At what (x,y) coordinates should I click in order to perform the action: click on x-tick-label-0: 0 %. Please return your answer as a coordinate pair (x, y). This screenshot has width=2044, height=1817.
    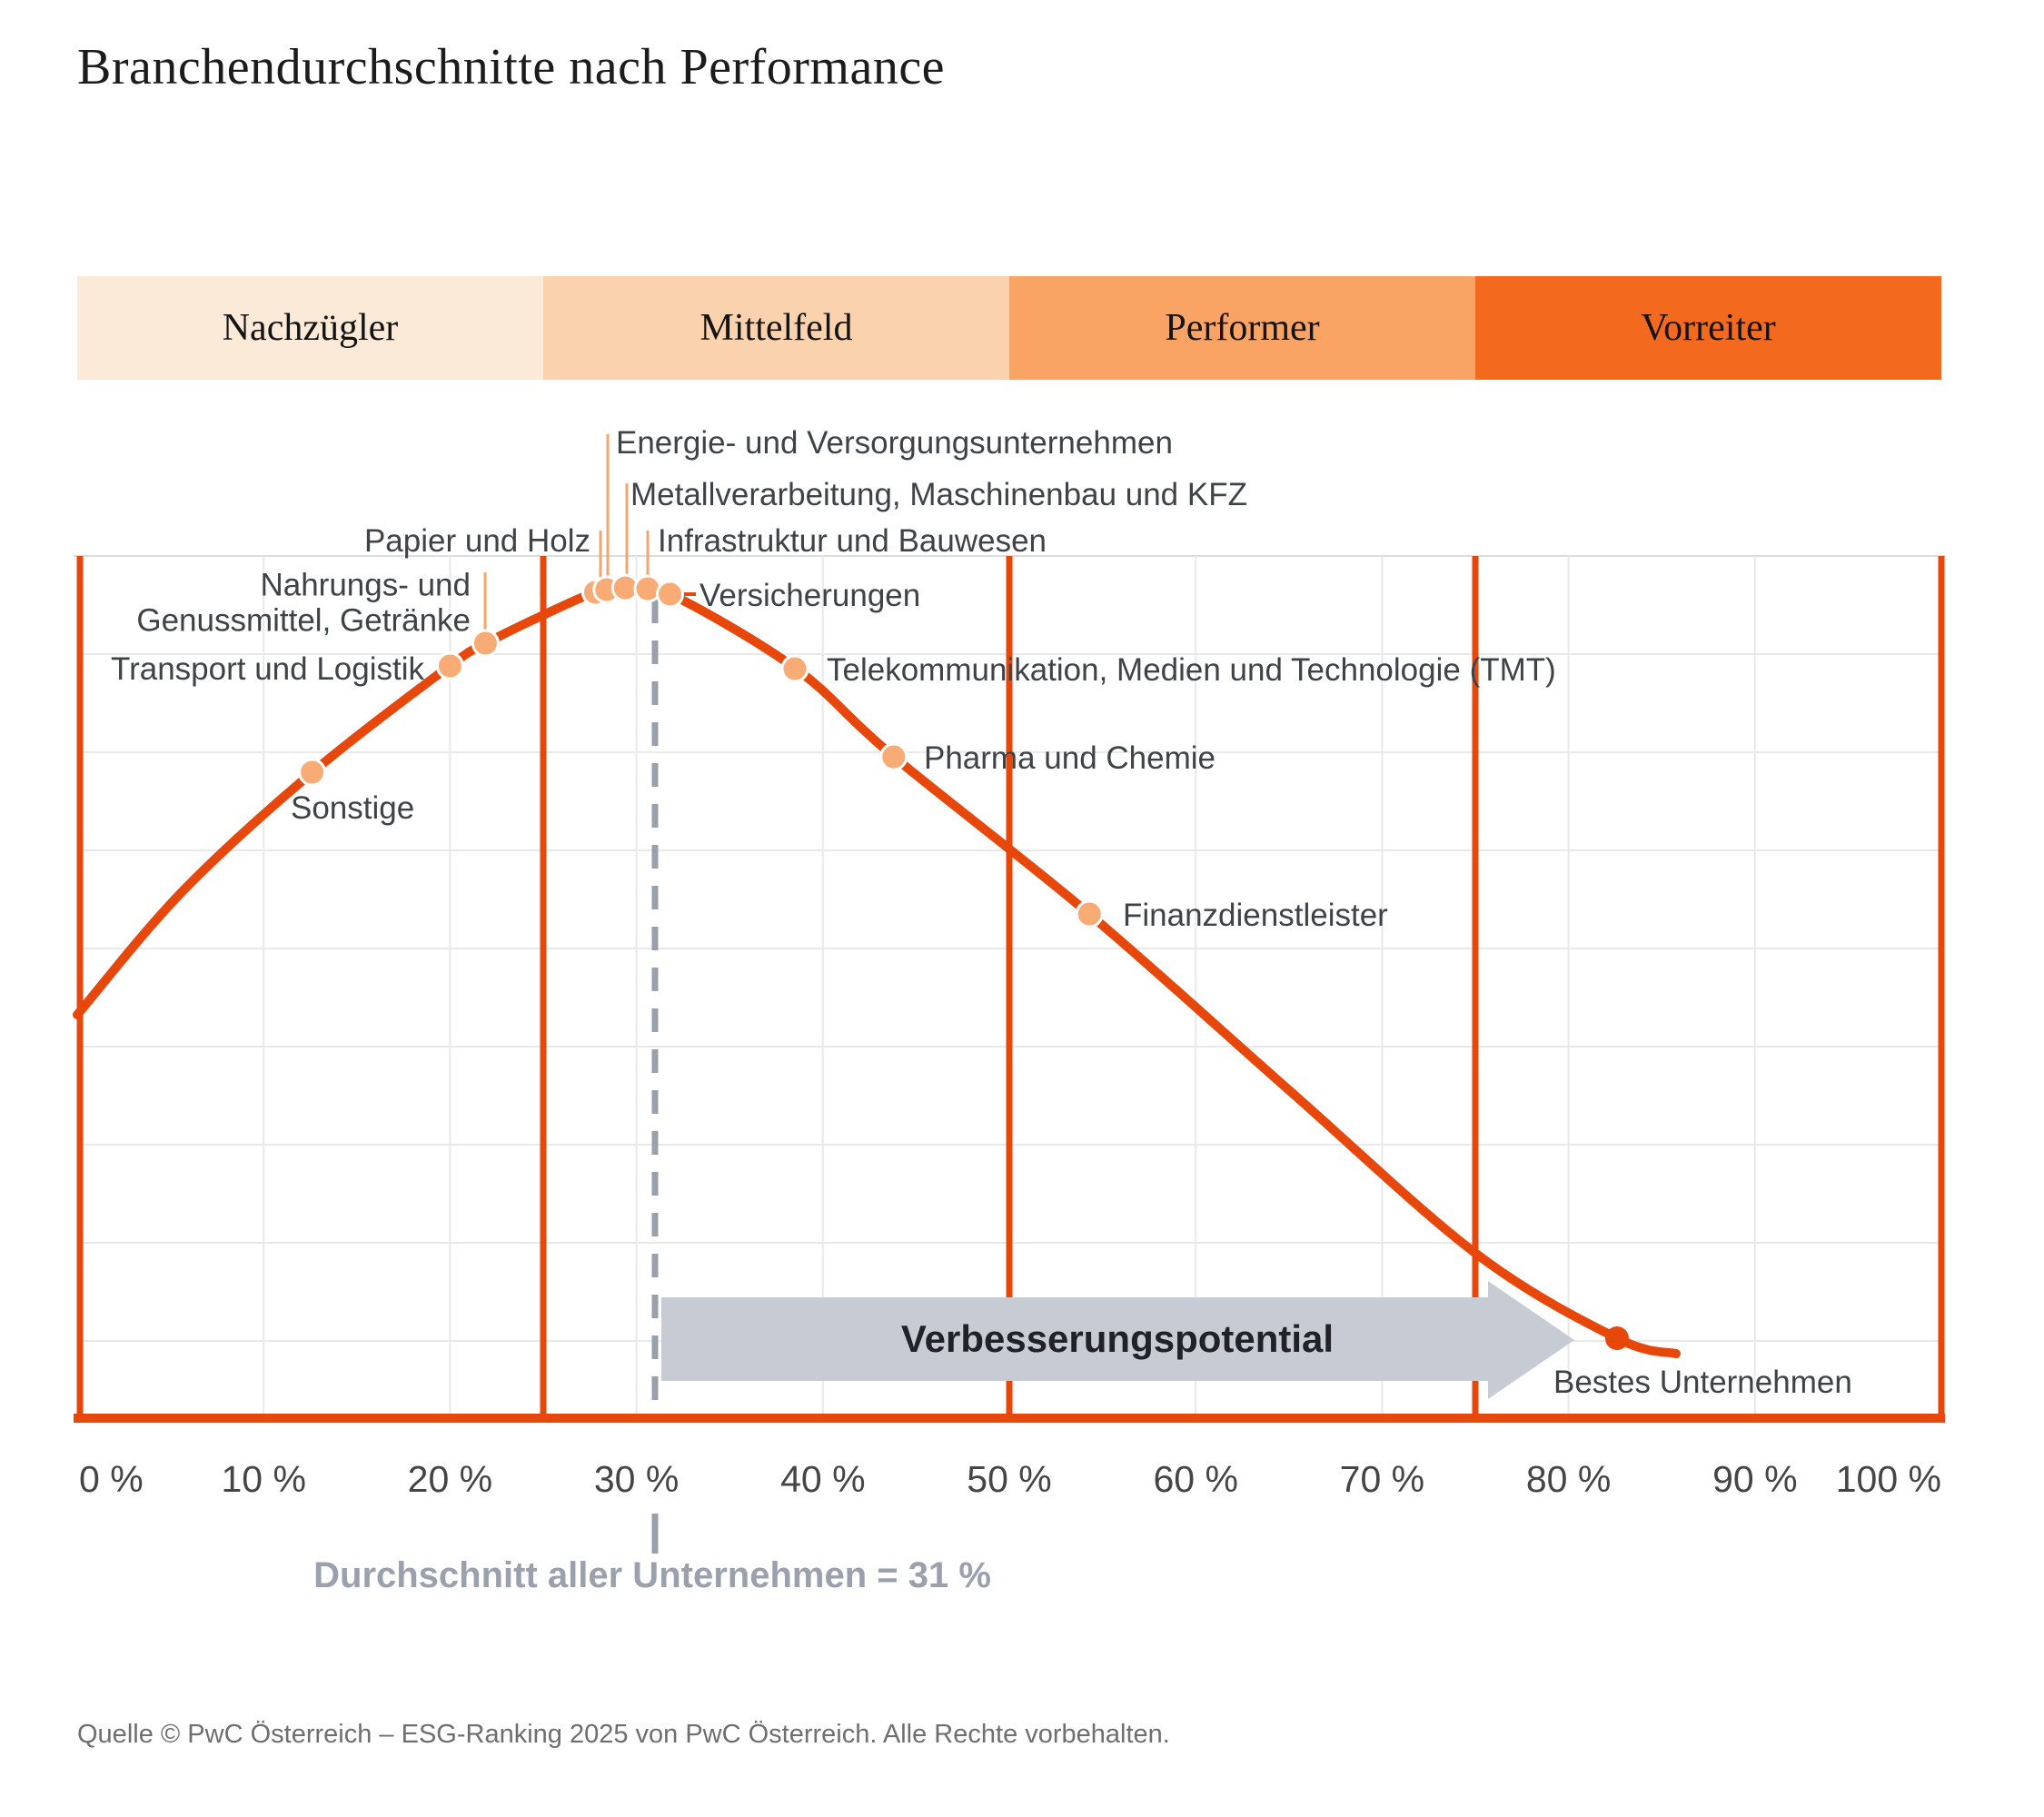
    Looking at the image, I should click on (111, 1479).